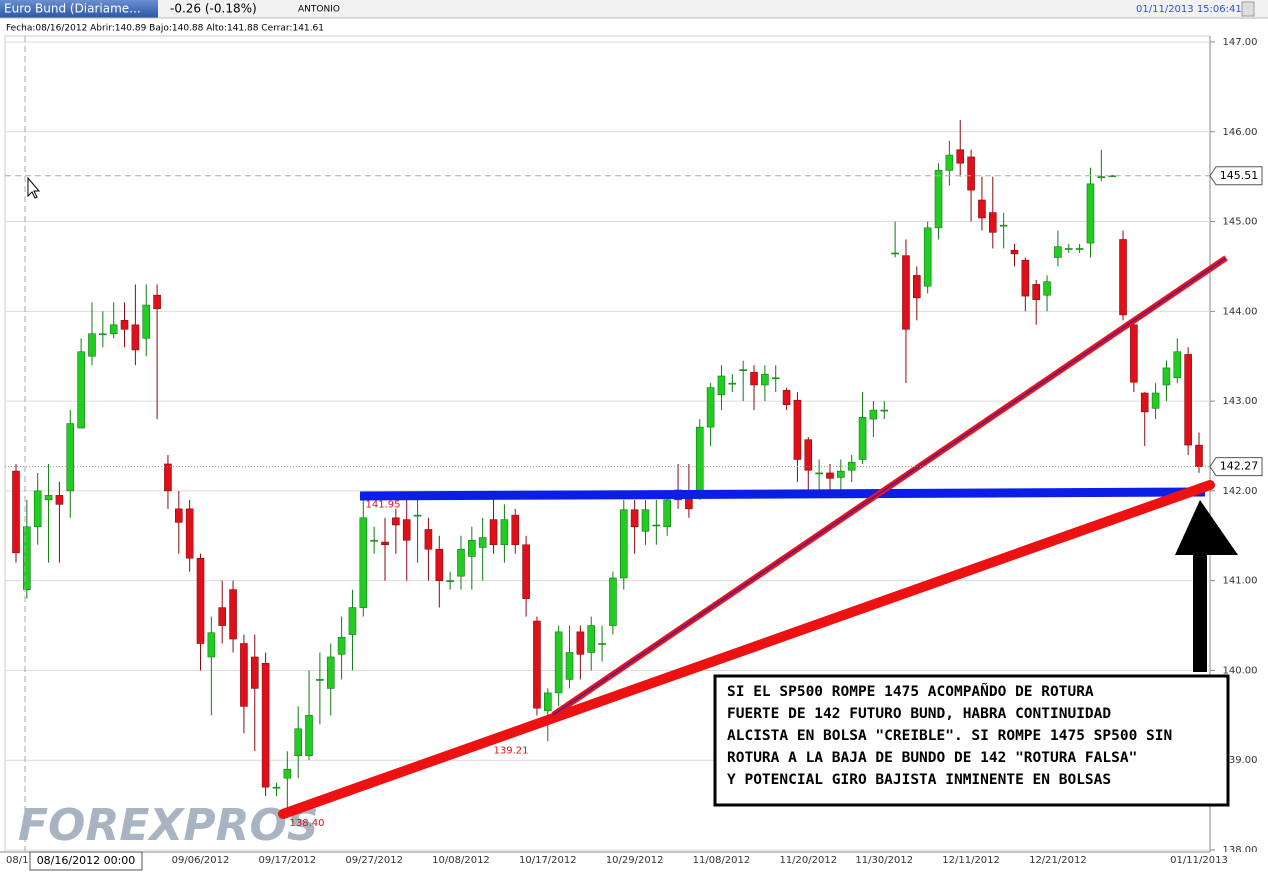  I want to click on x-tick-label: 10/29/2012, so click(635, 860).